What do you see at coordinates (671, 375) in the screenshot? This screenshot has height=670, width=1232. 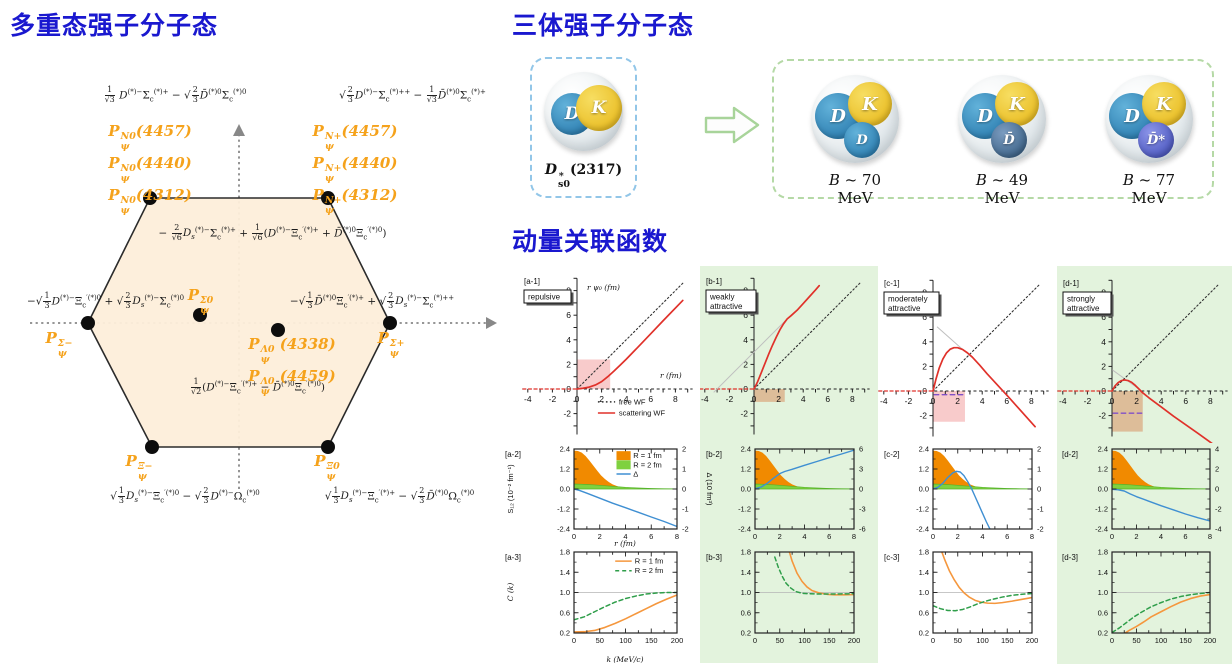 I see `svg-text: r (fm)` at bounding box center [671, 375].